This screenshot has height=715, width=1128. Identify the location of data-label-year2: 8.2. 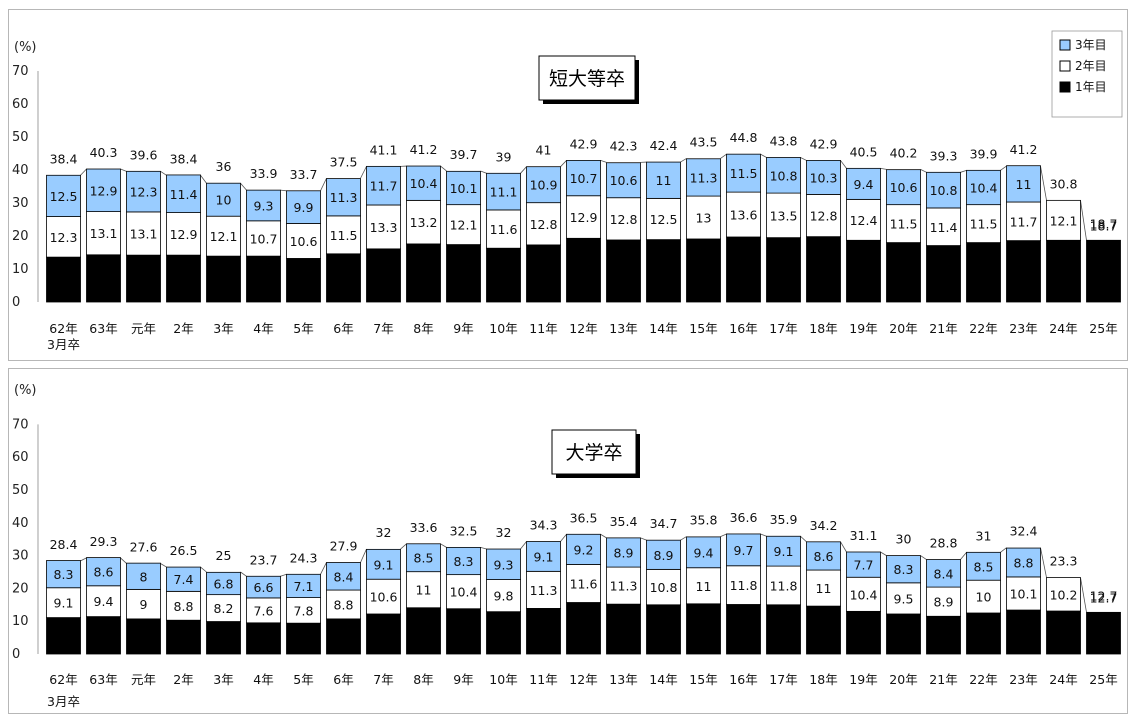
(224, 608).